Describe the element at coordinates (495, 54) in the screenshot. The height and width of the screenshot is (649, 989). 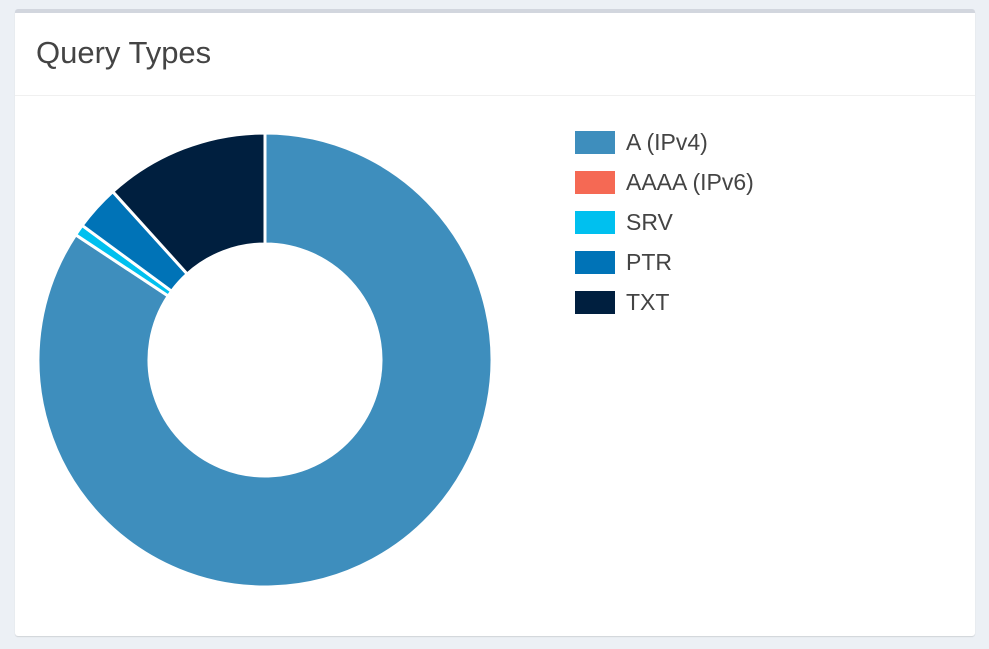
I see `panel-header: Query Types` at that location.